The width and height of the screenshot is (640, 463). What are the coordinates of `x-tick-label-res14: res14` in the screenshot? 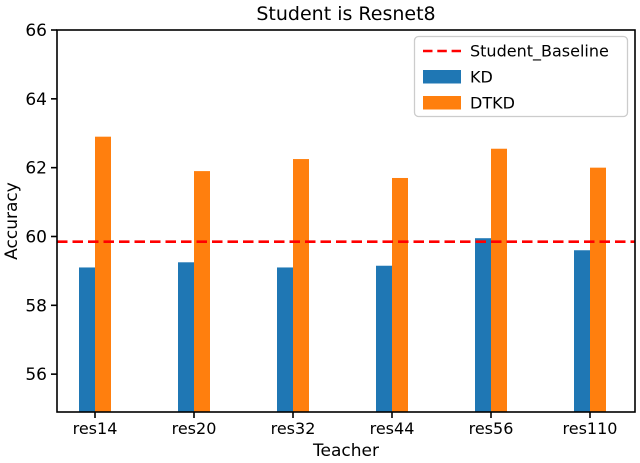 It's located at (95, 428).